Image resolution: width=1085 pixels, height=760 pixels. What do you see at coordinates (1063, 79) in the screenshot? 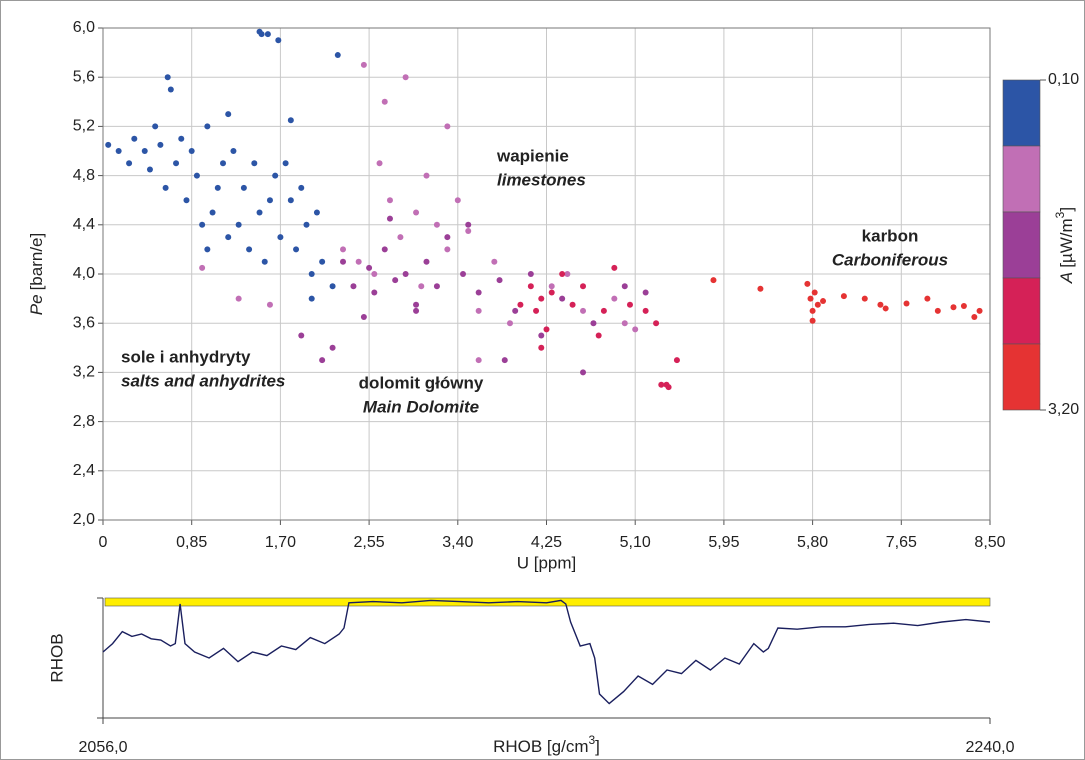
I see `colorbar-tick-label: 0,10` at bounding box center [1063, 79].